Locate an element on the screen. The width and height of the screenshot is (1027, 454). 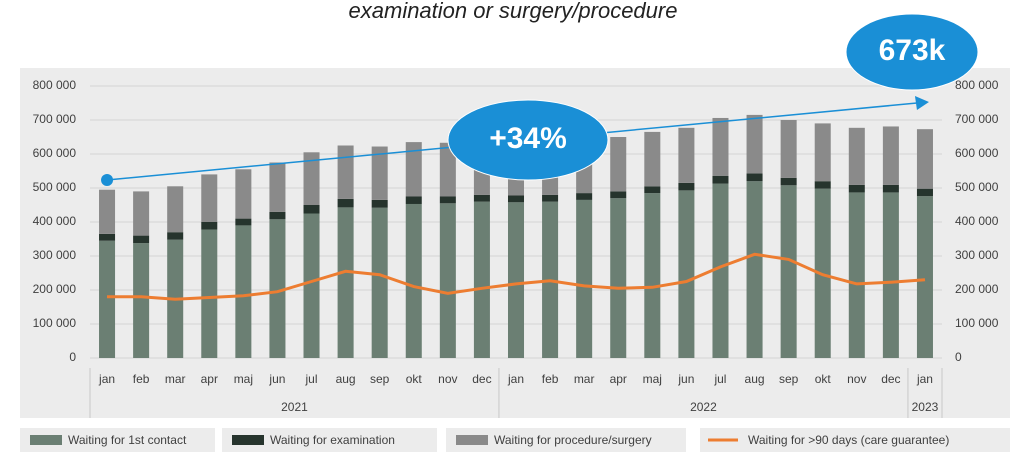
annotation-bubble is located at coordinates (528, 140).